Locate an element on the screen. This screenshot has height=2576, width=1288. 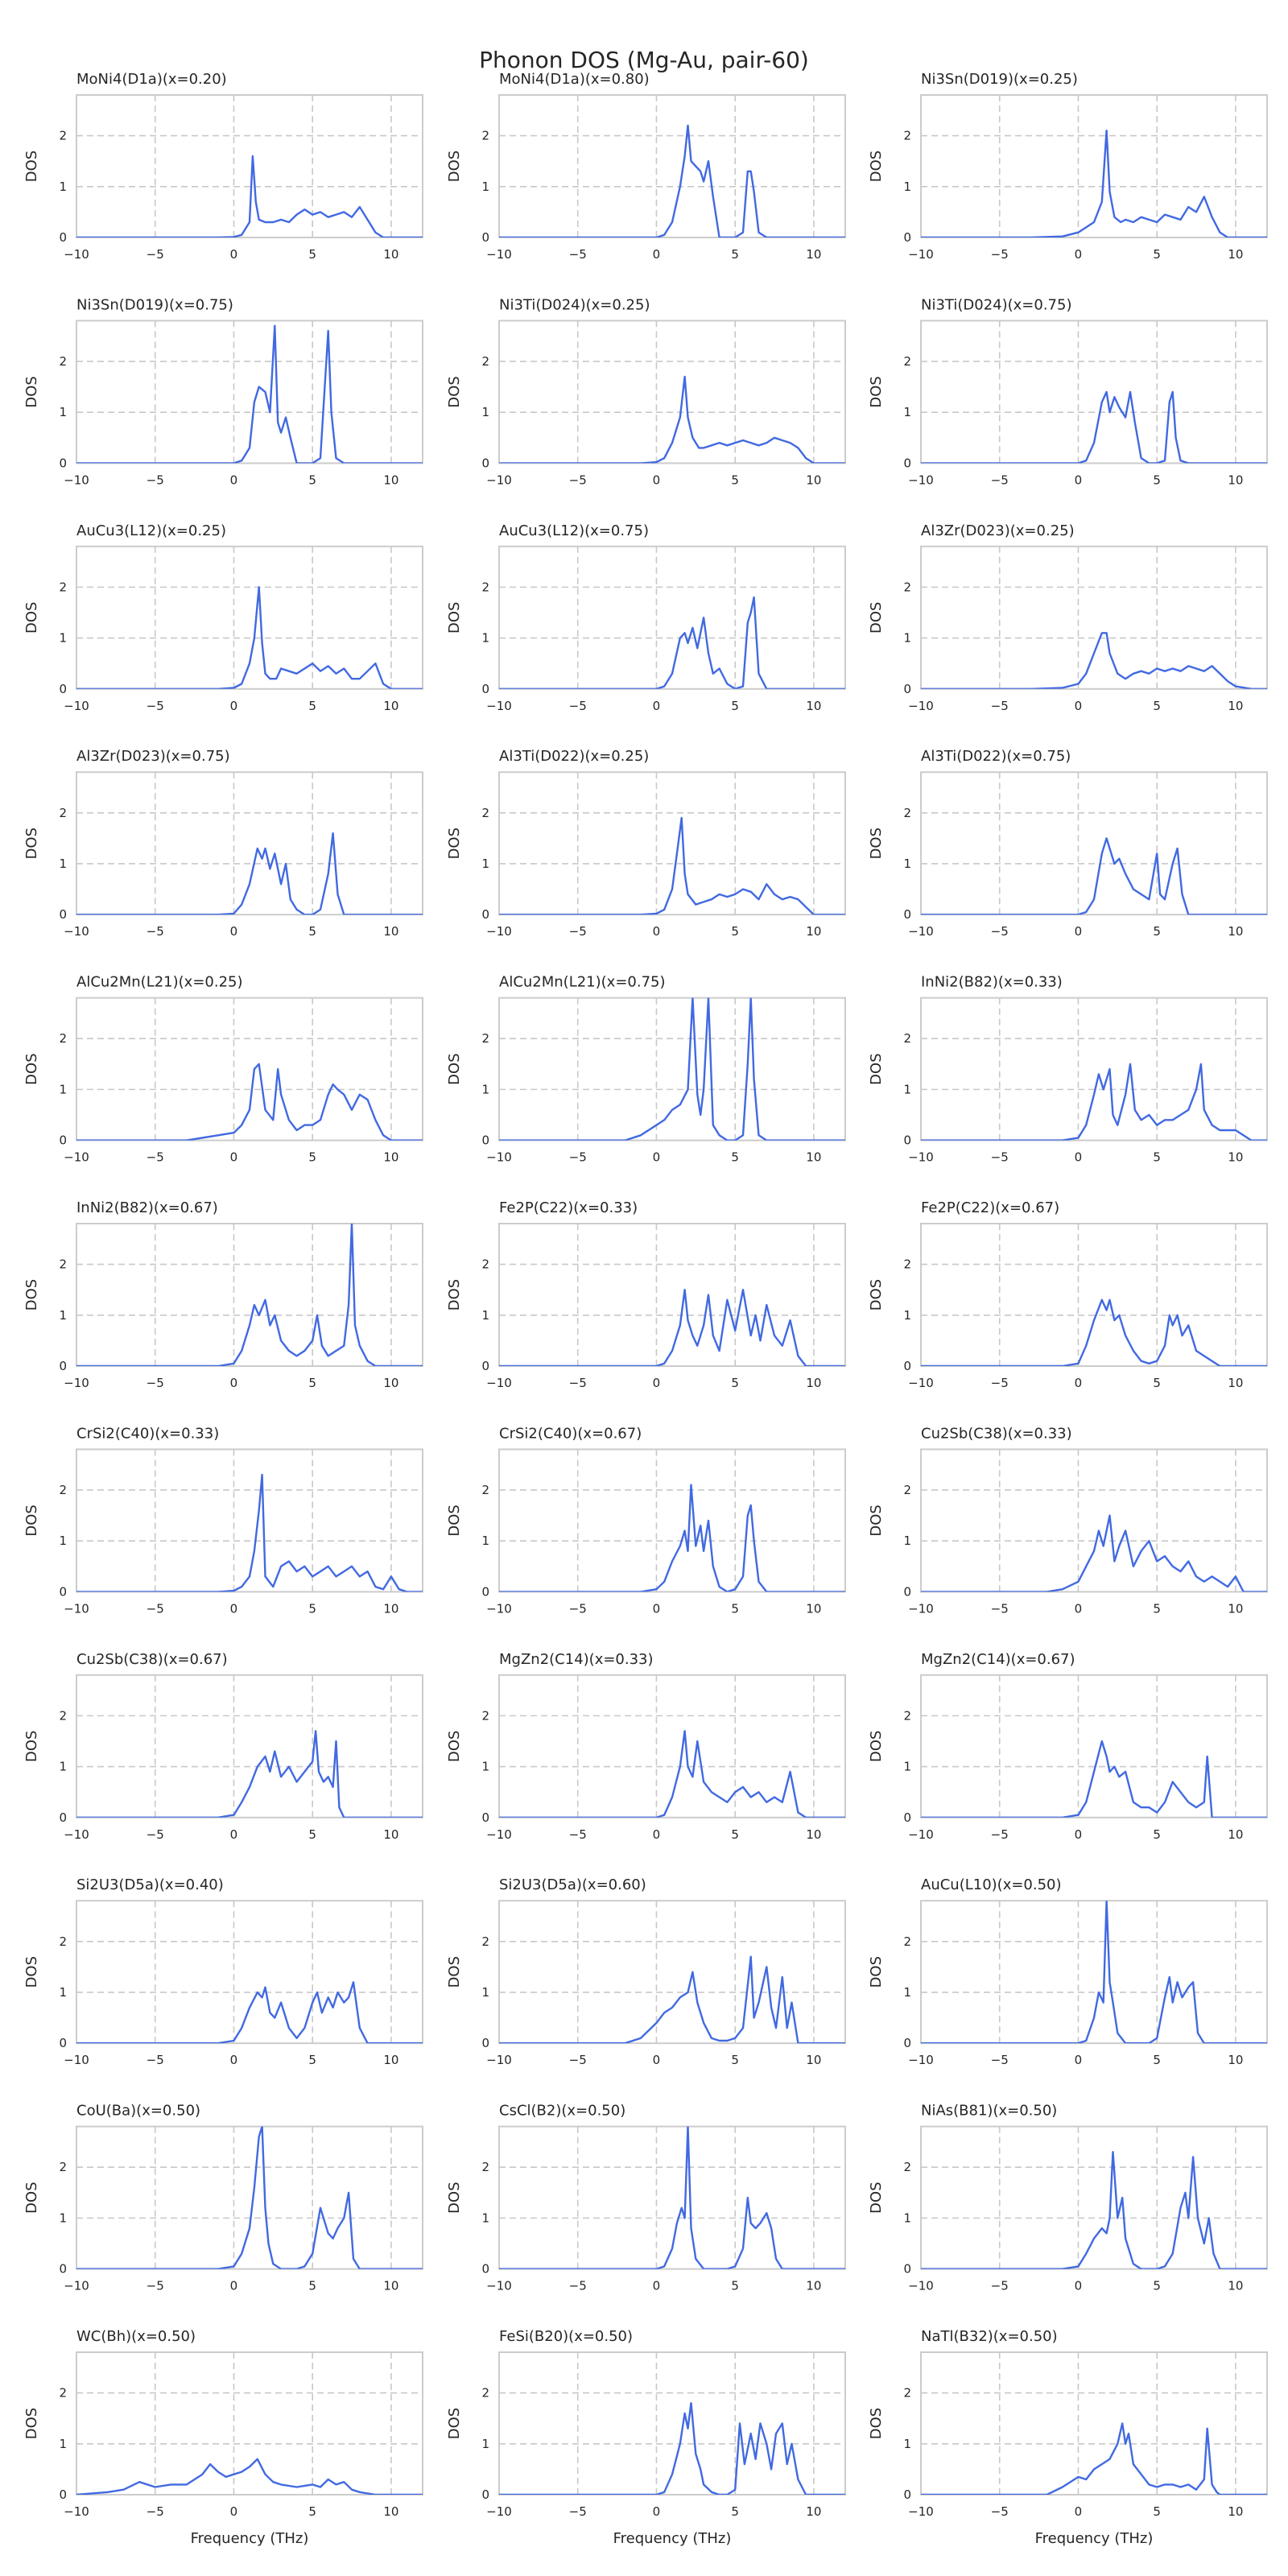
panel-title: CrSi2(C40)(x=0.67) is located at coordinates (570, 1433).